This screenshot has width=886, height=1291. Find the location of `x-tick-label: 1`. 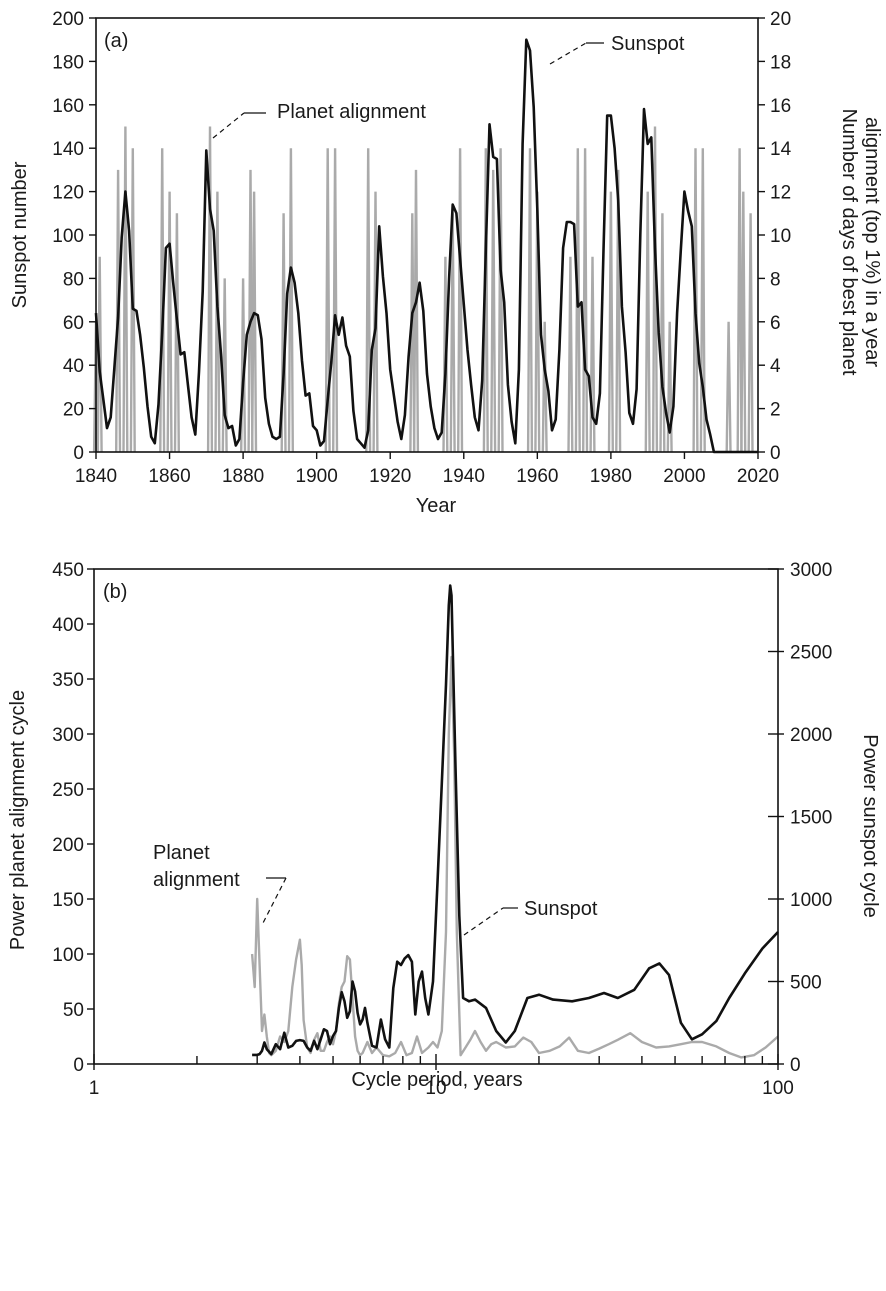

x-tick-label: 1 is located at coordinates (94, 1088).